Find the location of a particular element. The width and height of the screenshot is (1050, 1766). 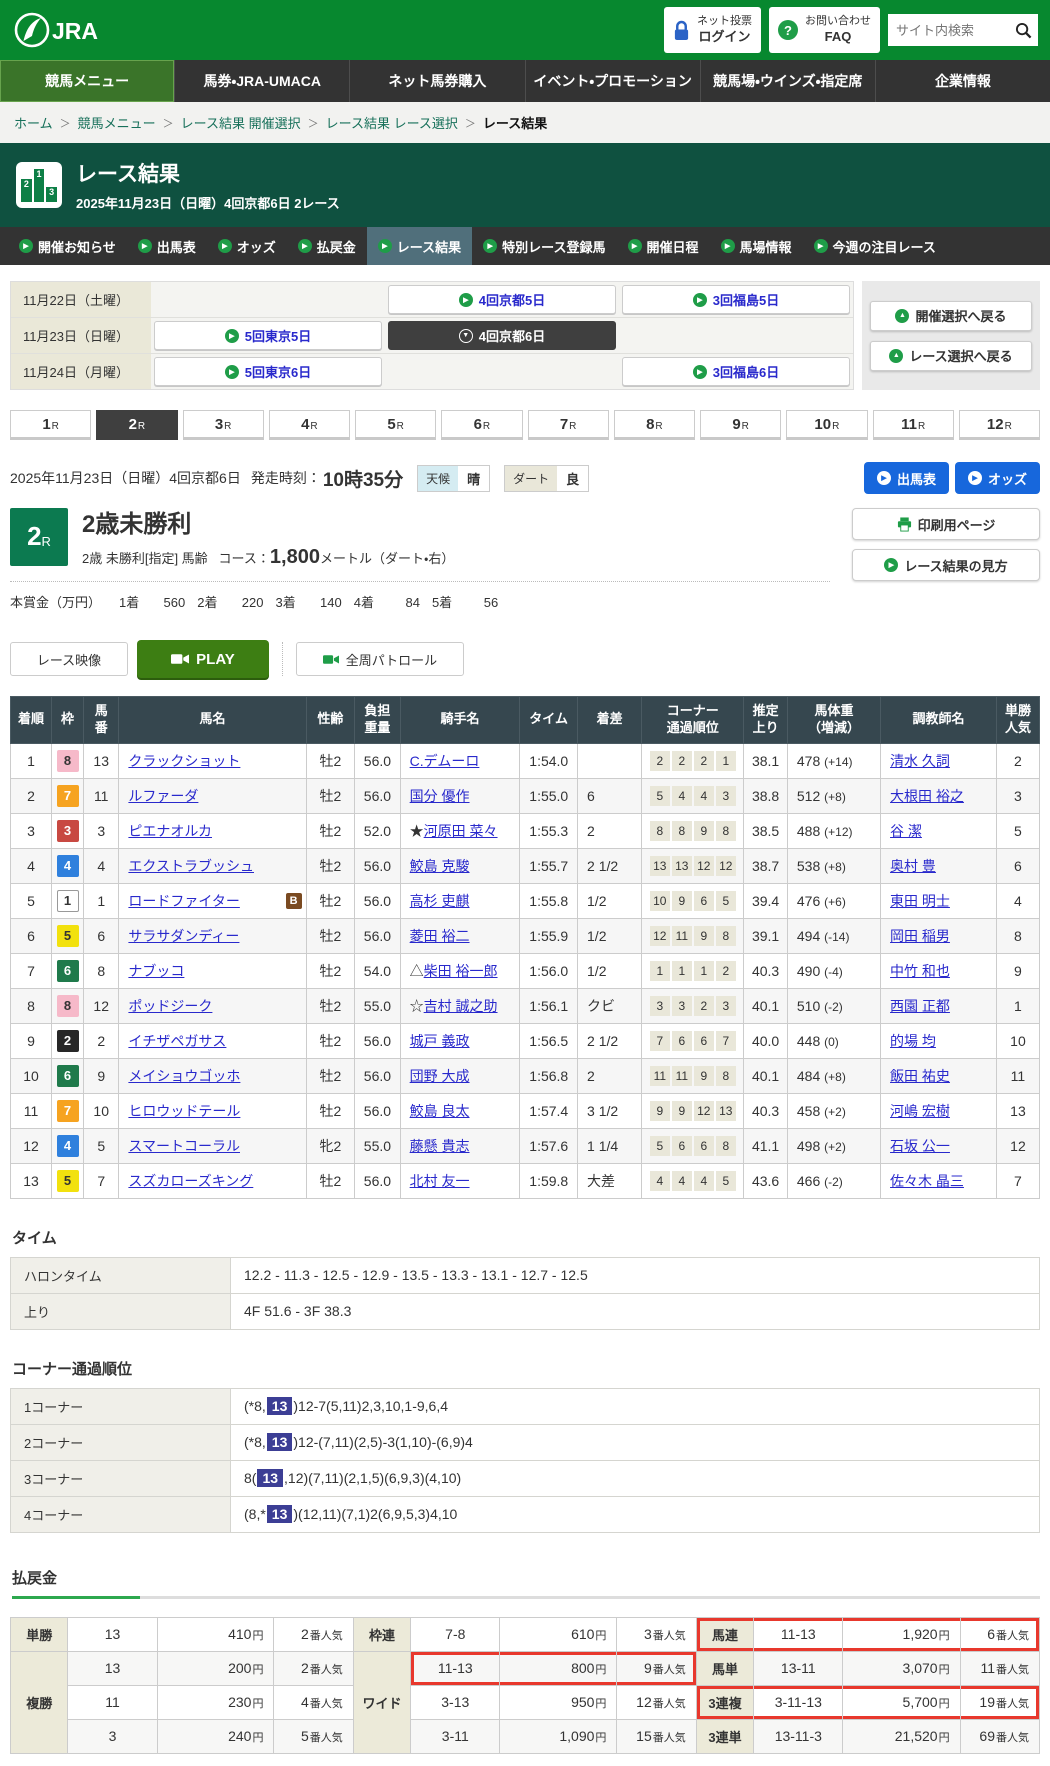

shutsuba-button: ▶ 出馬表 is located at coordinates (906, 478).